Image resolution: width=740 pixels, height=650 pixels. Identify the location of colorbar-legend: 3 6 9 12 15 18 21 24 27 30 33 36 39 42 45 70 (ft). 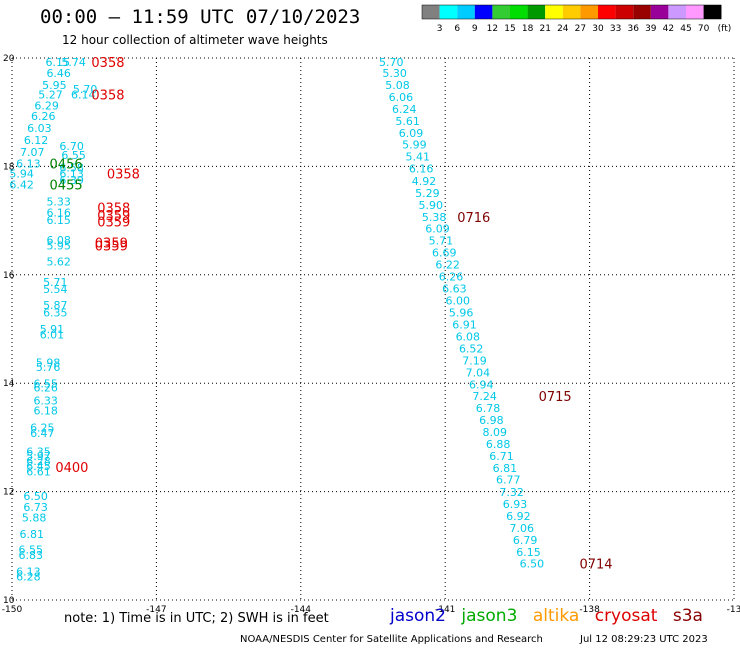
(576, 19).